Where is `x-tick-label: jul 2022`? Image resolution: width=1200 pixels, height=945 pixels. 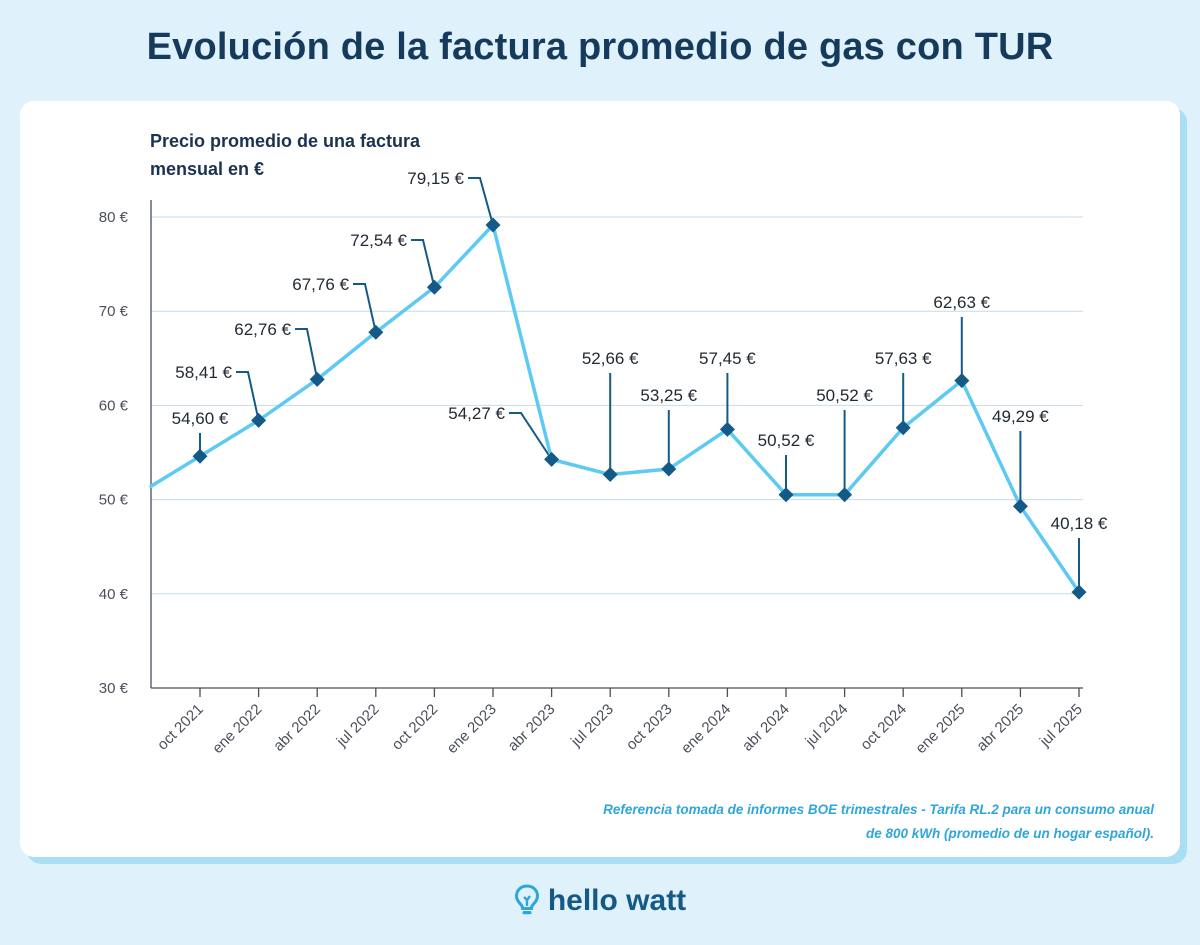
x-tick-label: jul 2022 is located at coordinates (358, 726).